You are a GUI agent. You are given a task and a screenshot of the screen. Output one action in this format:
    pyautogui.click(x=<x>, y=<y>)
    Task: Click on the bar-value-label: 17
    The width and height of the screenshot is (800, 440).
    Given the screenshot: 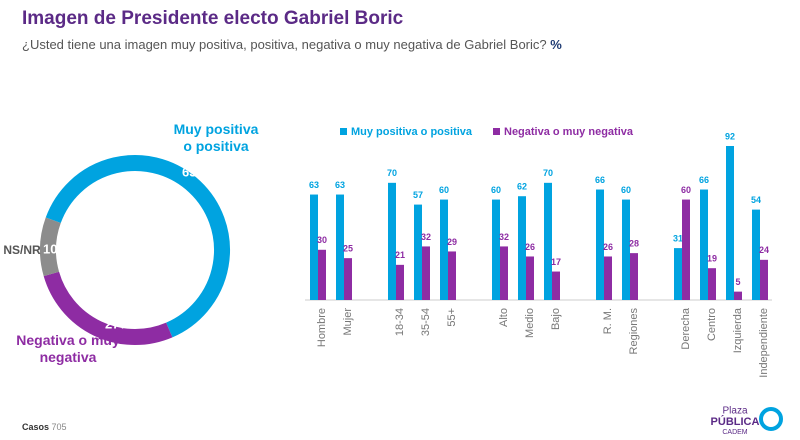 What is the action you would take?
    pyautogui.click(x=556, y=262)
    